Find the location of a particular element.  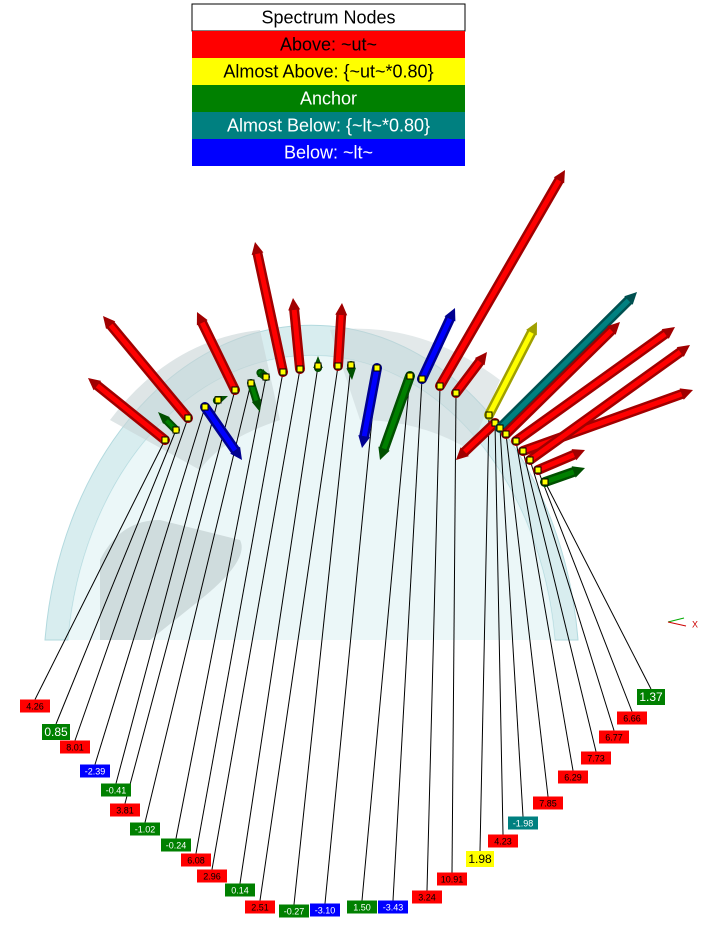

node-label: 1.37 is located at coordinates (651, 697).